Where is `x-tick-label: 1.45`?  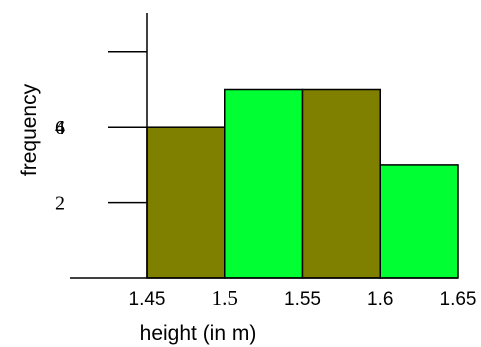 x-tick-label: 1.45 is located at coordinates (147, 299).